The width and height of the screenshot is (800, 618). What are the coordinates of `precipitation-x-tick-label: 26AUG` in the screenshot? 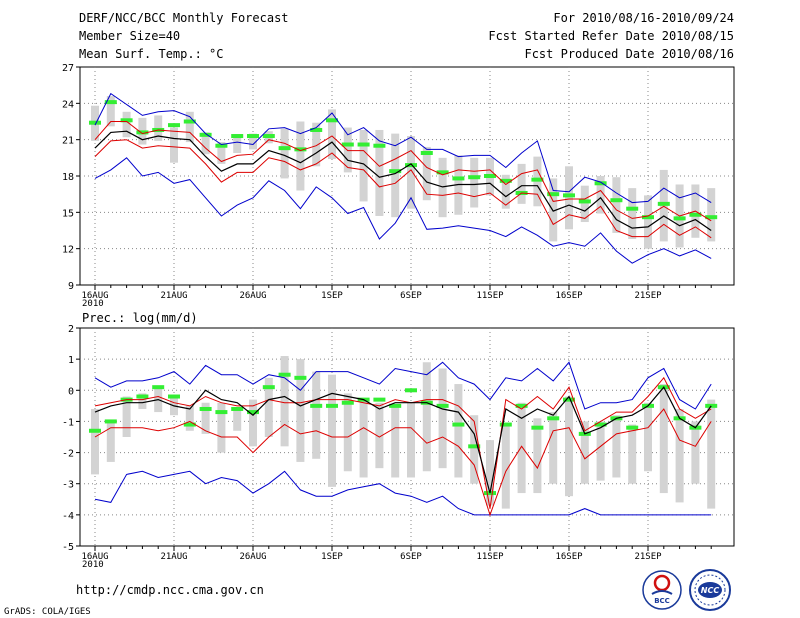 It's located at (252, 557).